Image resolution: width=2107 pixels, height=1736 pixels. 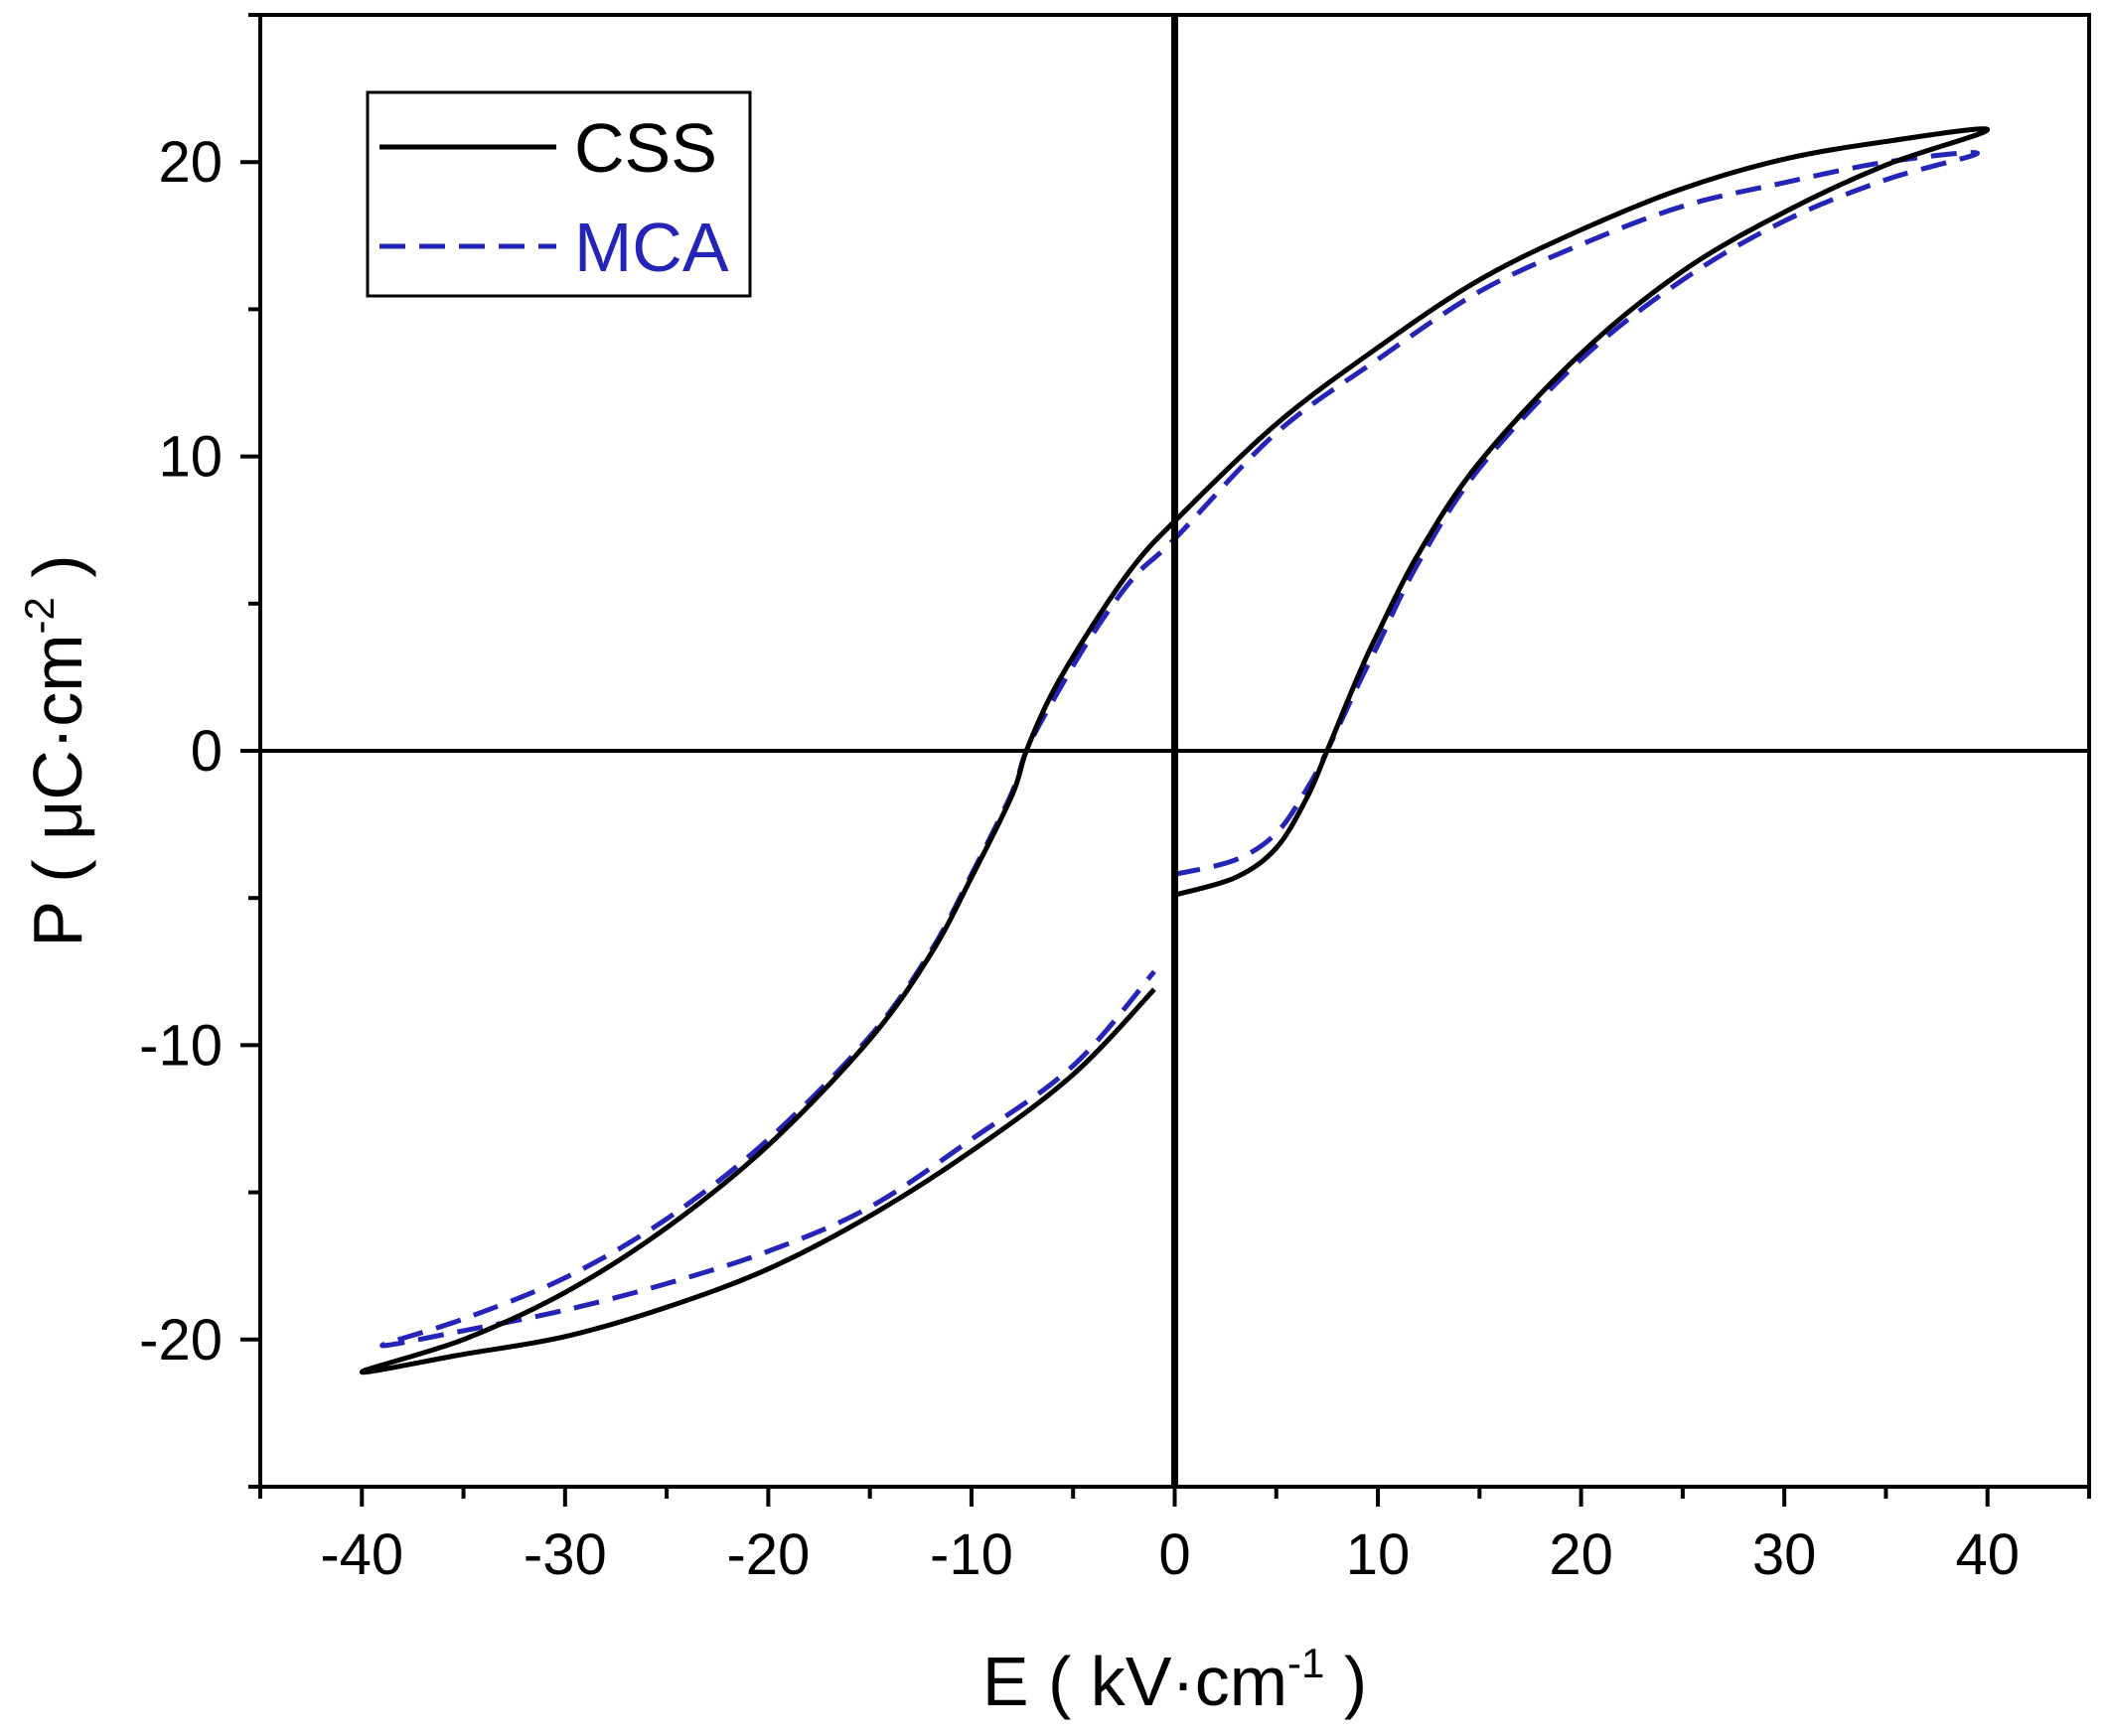 I want to click on y-tick-label: 10, so click(x=190, y=458).